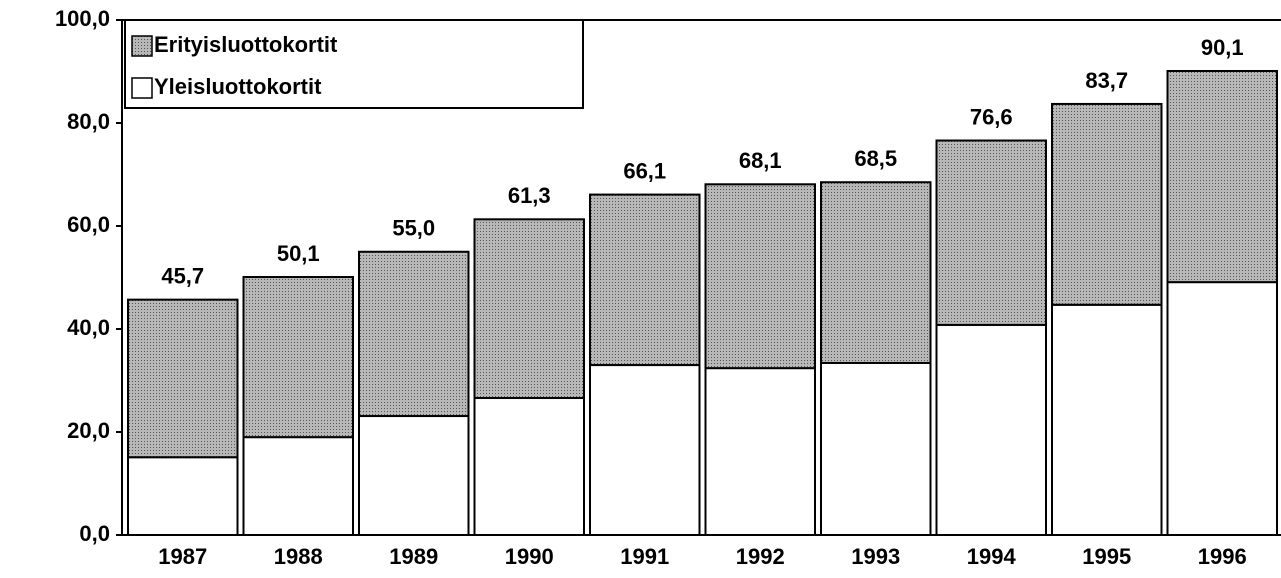 Image resolution: width=1281 pixels, height=578 pixels. Describe the element at coordinates (760, 160) in the screenshot. I see `total-label: 68,1` at that location.